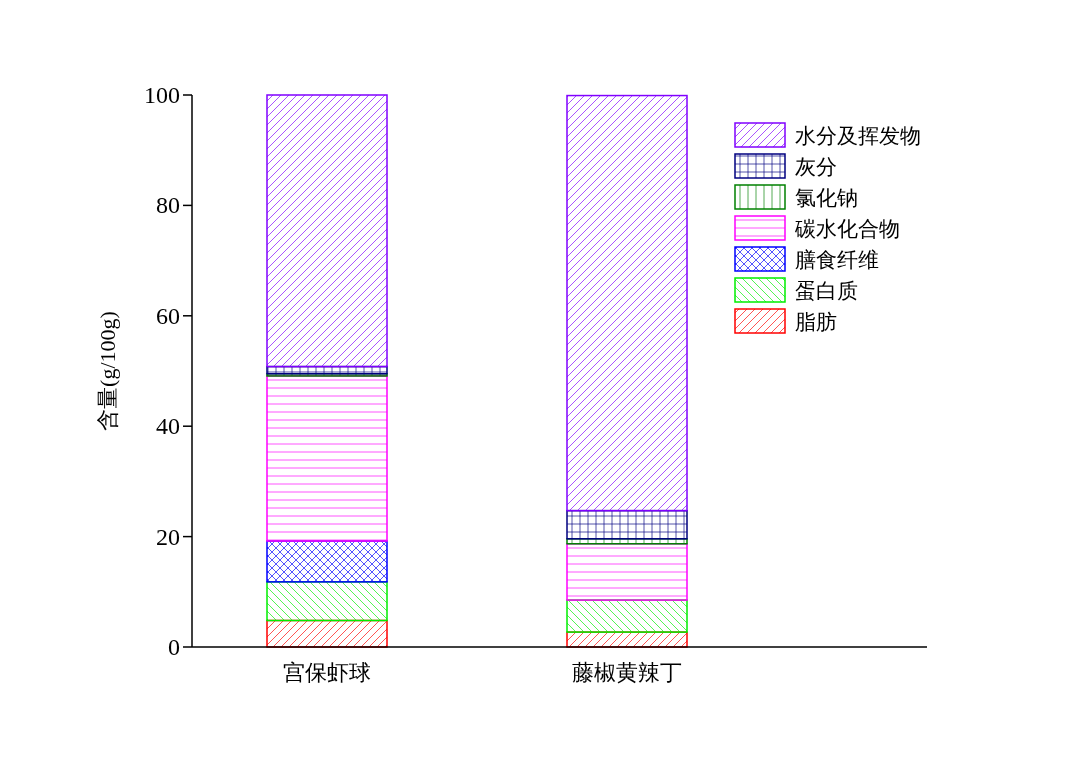  I want to click on legend-label: 碳水化合物, so click(847, 229).